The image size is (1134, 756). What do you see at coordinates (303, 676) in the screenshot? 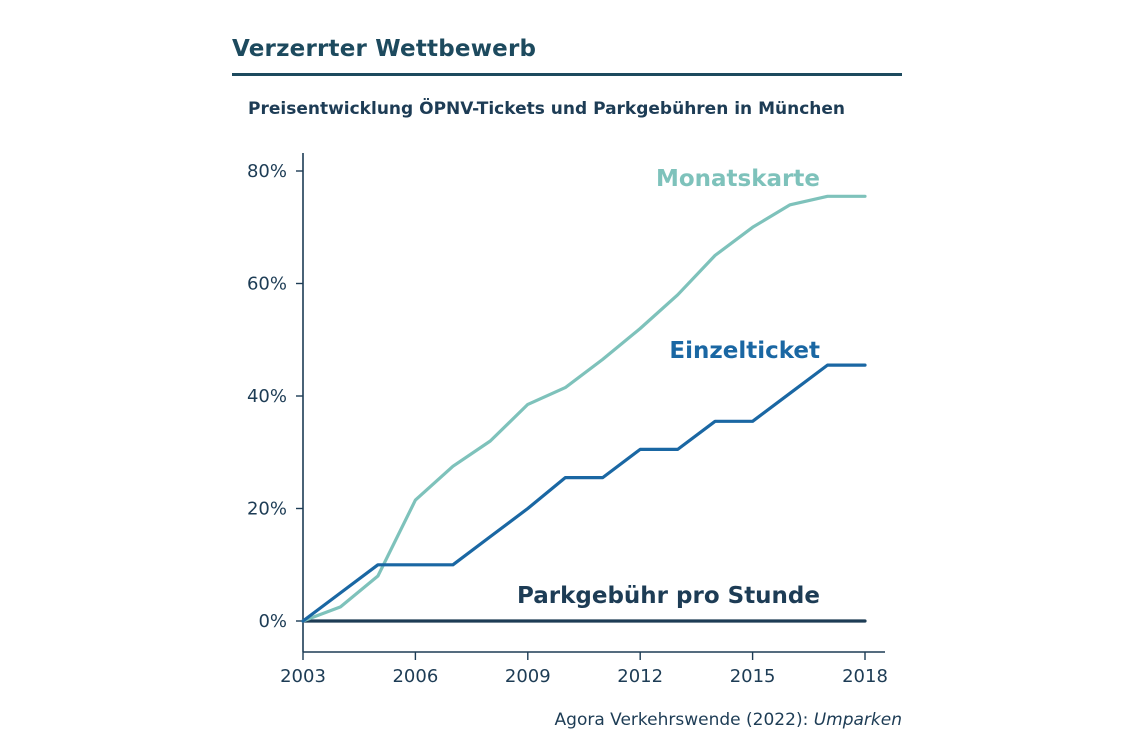
I see `x-tick-label: 2003` at bounding box center [303, 676].